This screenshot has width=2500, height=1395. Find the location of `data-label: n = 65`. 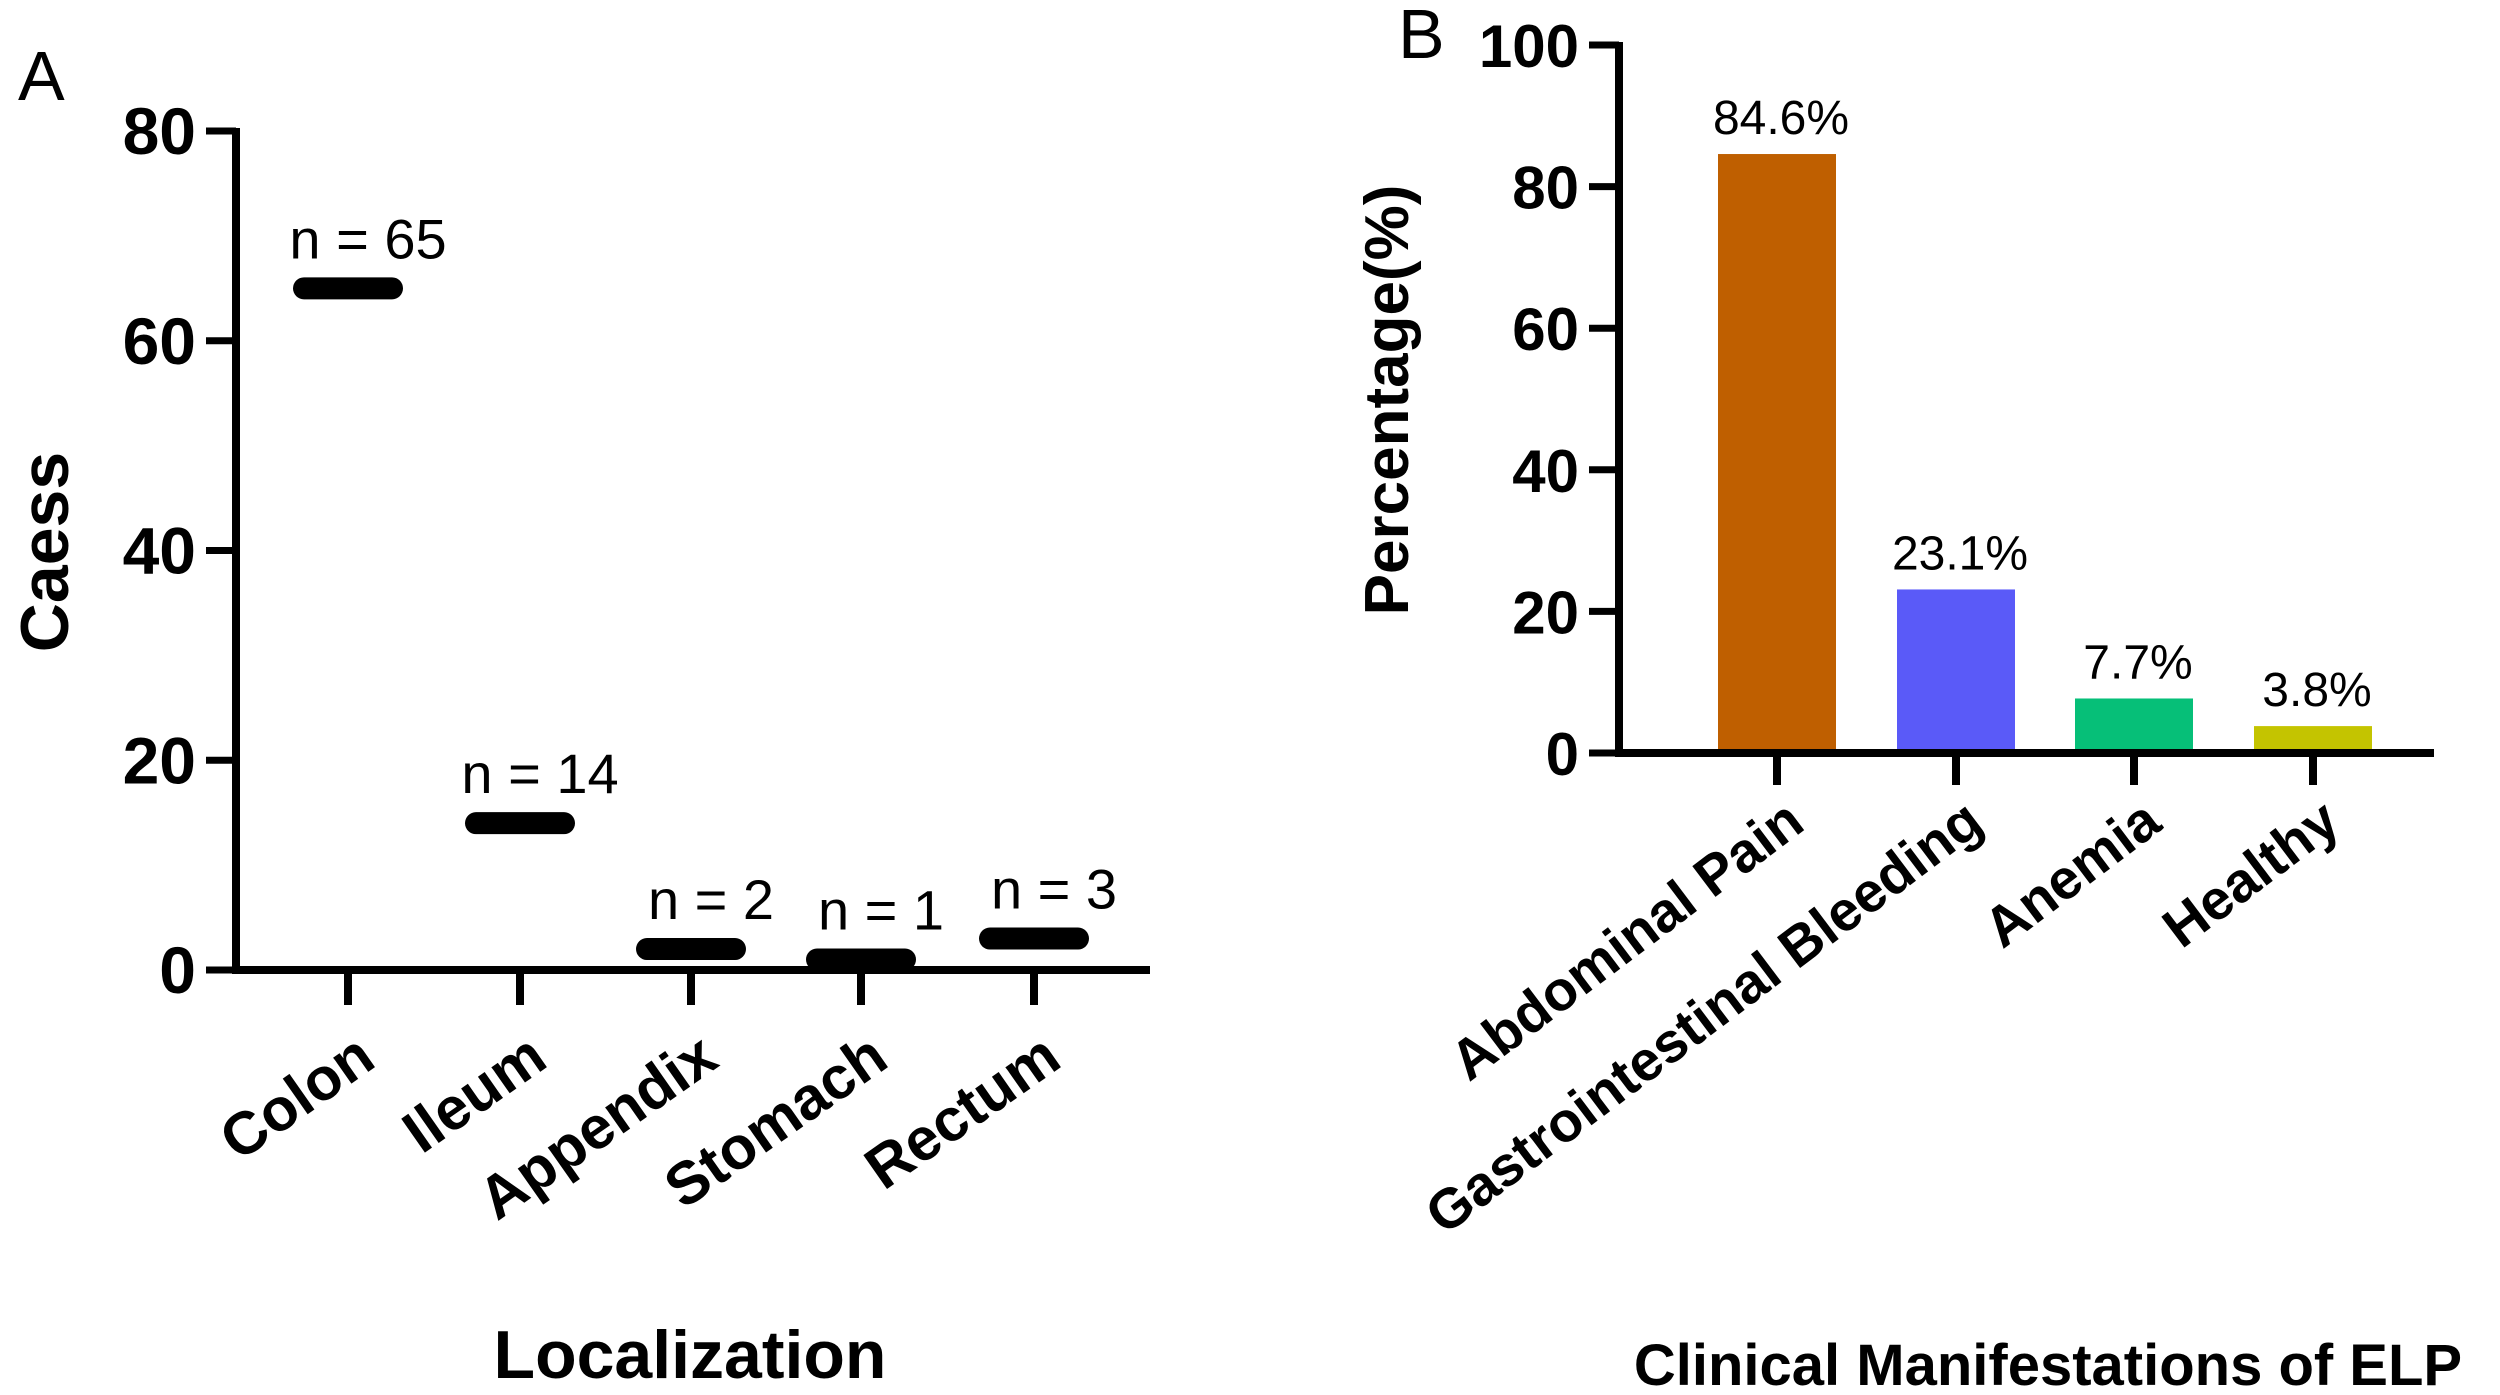

data-label: n = 65 is located at coordinates (367, 238).